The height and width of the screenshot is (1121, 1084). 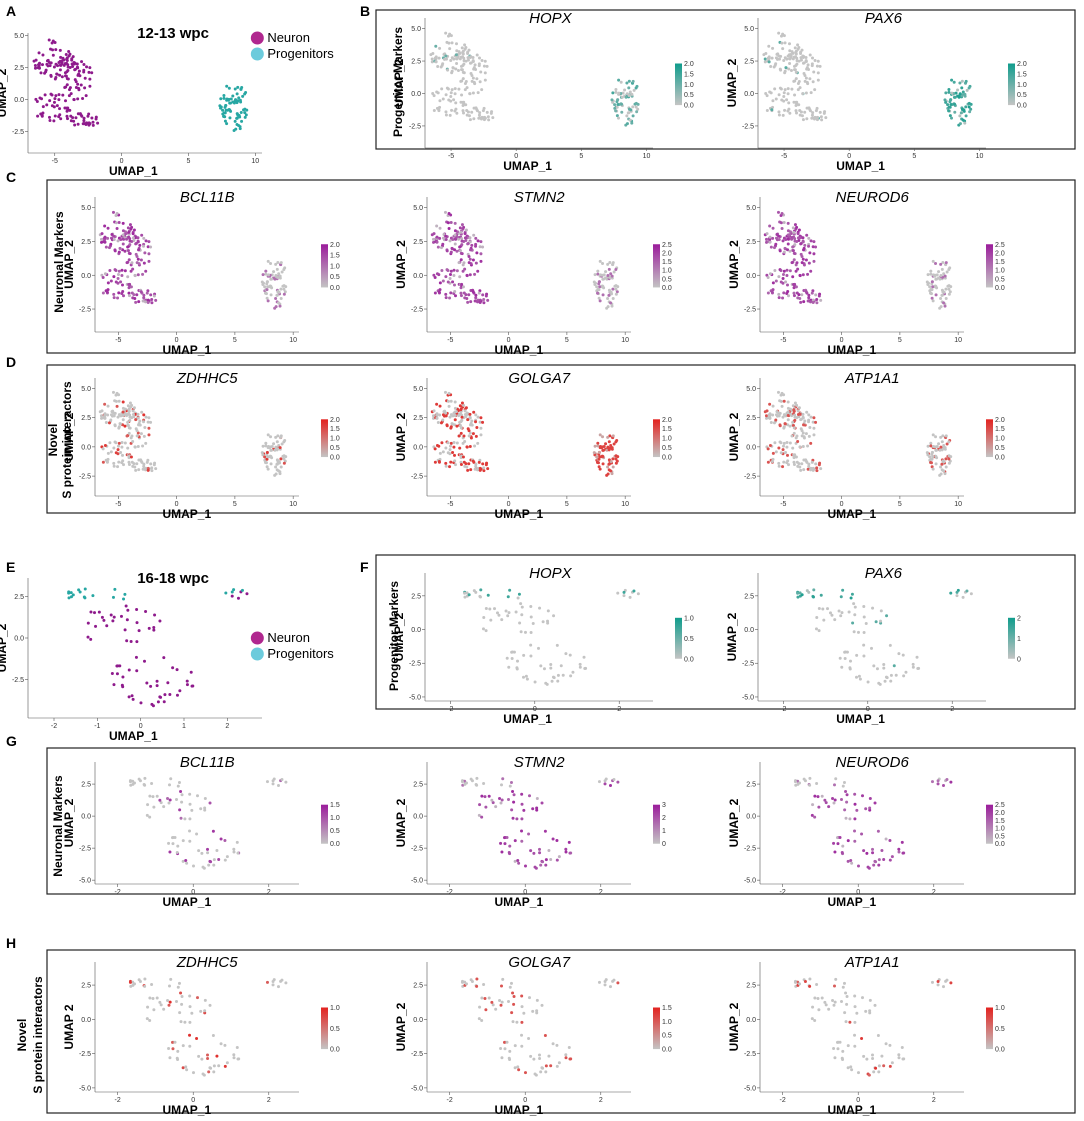 What do you see at coordinates (11, 362) in the screenshot?
I see `panel-label-D: D` at bounding box center [11, 362].